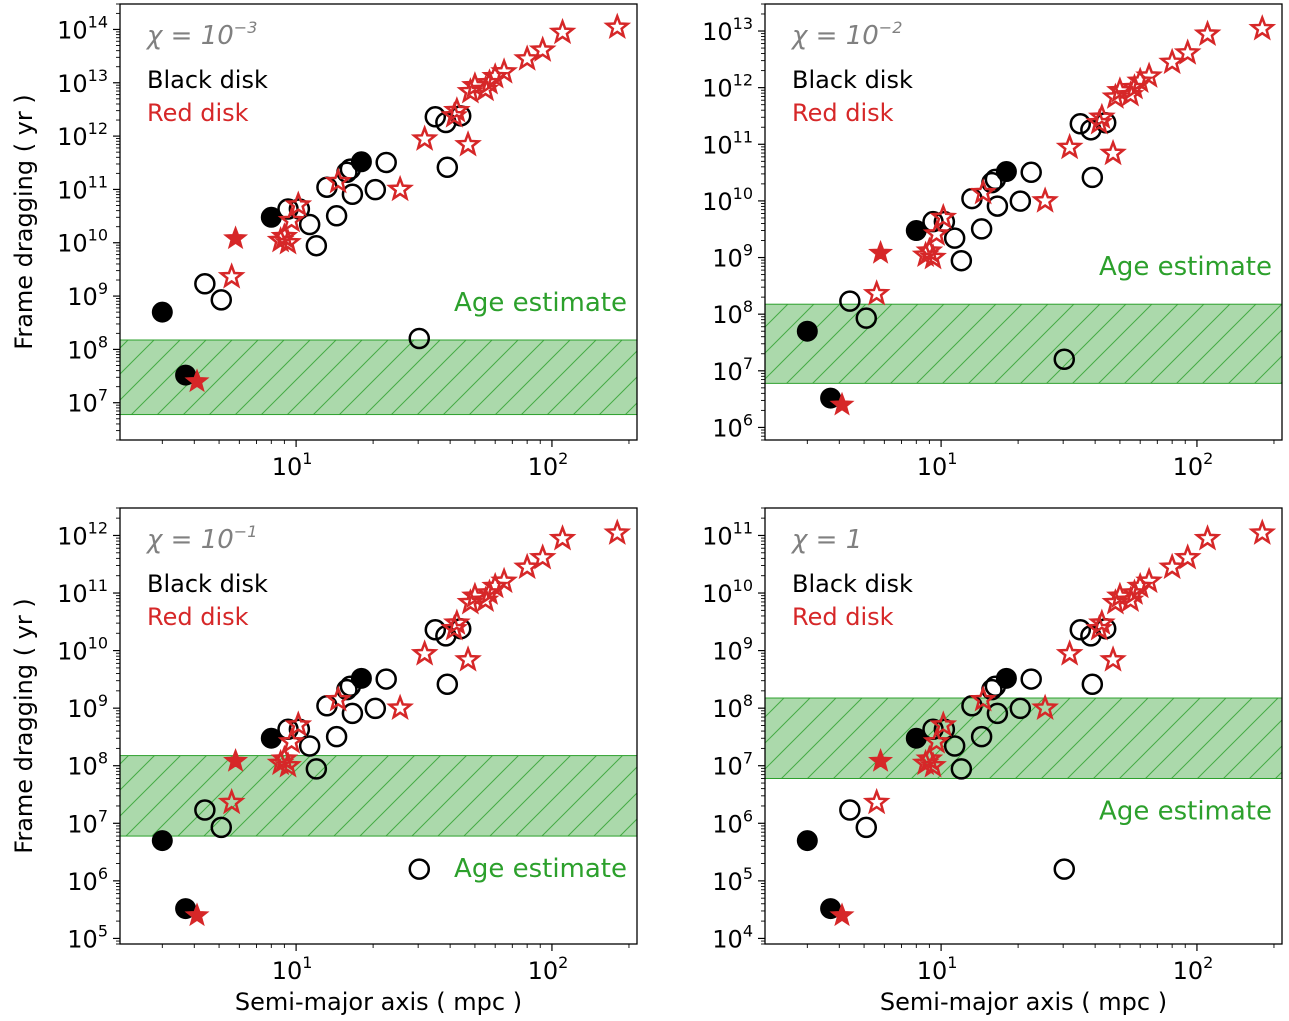 This screenshot has height=1021, width=1289. What do you see at coordinates (732, 313) in the screenshot?
I see `y-tick-label: 10⁸` at bounding box center [732, 313].